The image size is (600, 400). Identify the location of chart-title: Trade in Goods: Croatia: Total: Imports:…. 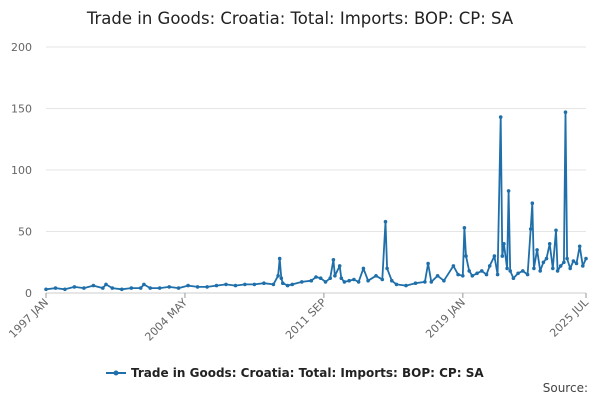
(300, 18).